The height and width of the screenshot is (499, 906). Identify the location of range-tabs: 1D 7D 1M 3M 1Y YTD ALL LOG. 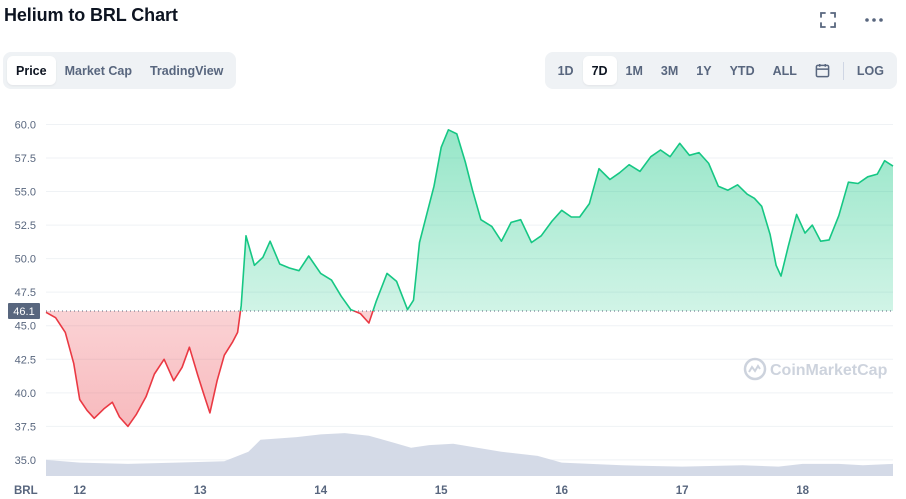
(720, 70).